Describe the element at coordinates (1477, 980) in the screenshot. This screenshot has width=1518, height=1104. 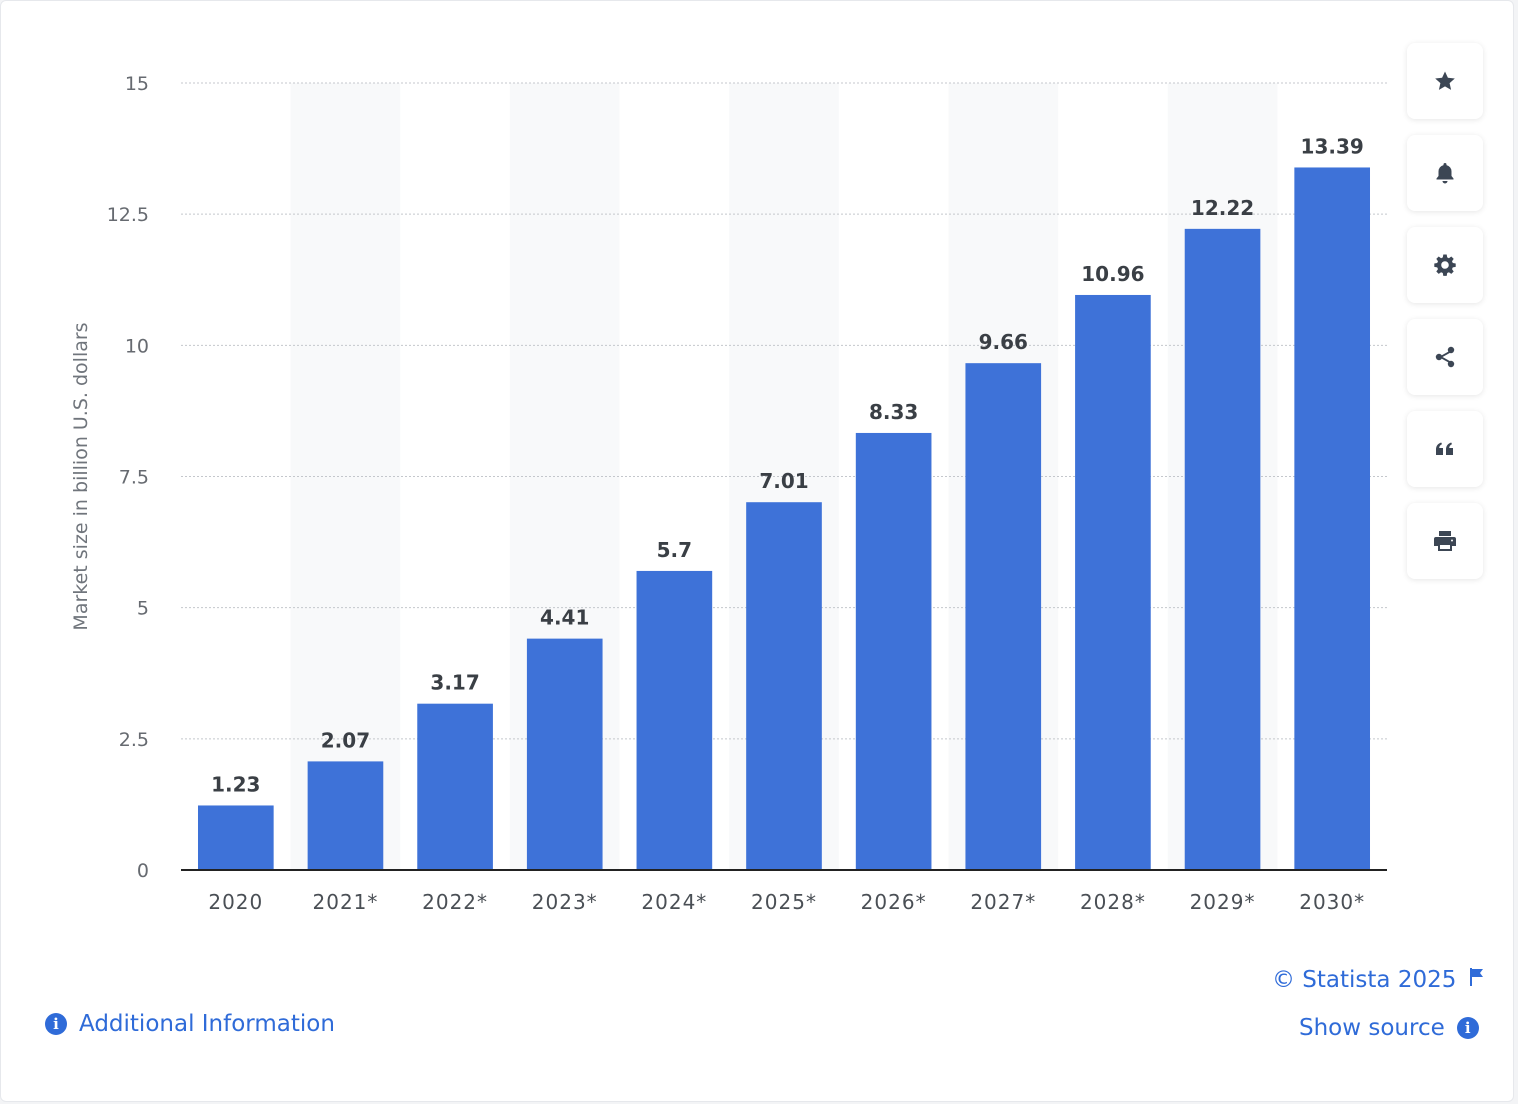
I see `flag-icon` at that location.